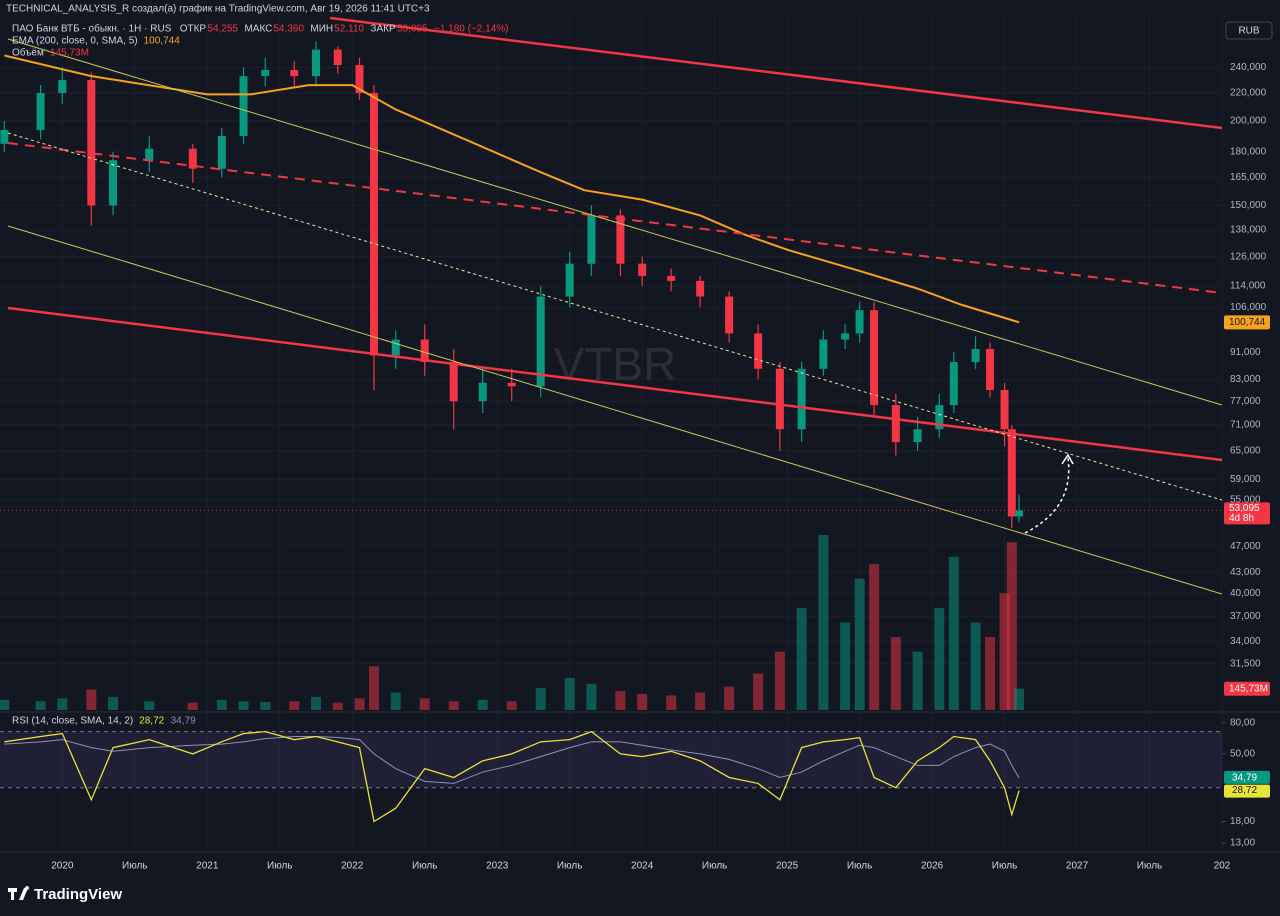  What do you see at coordinates (65, 894) in the screenshot?
I see `footer-logo: TradingView` at bounding box center [65, 894].